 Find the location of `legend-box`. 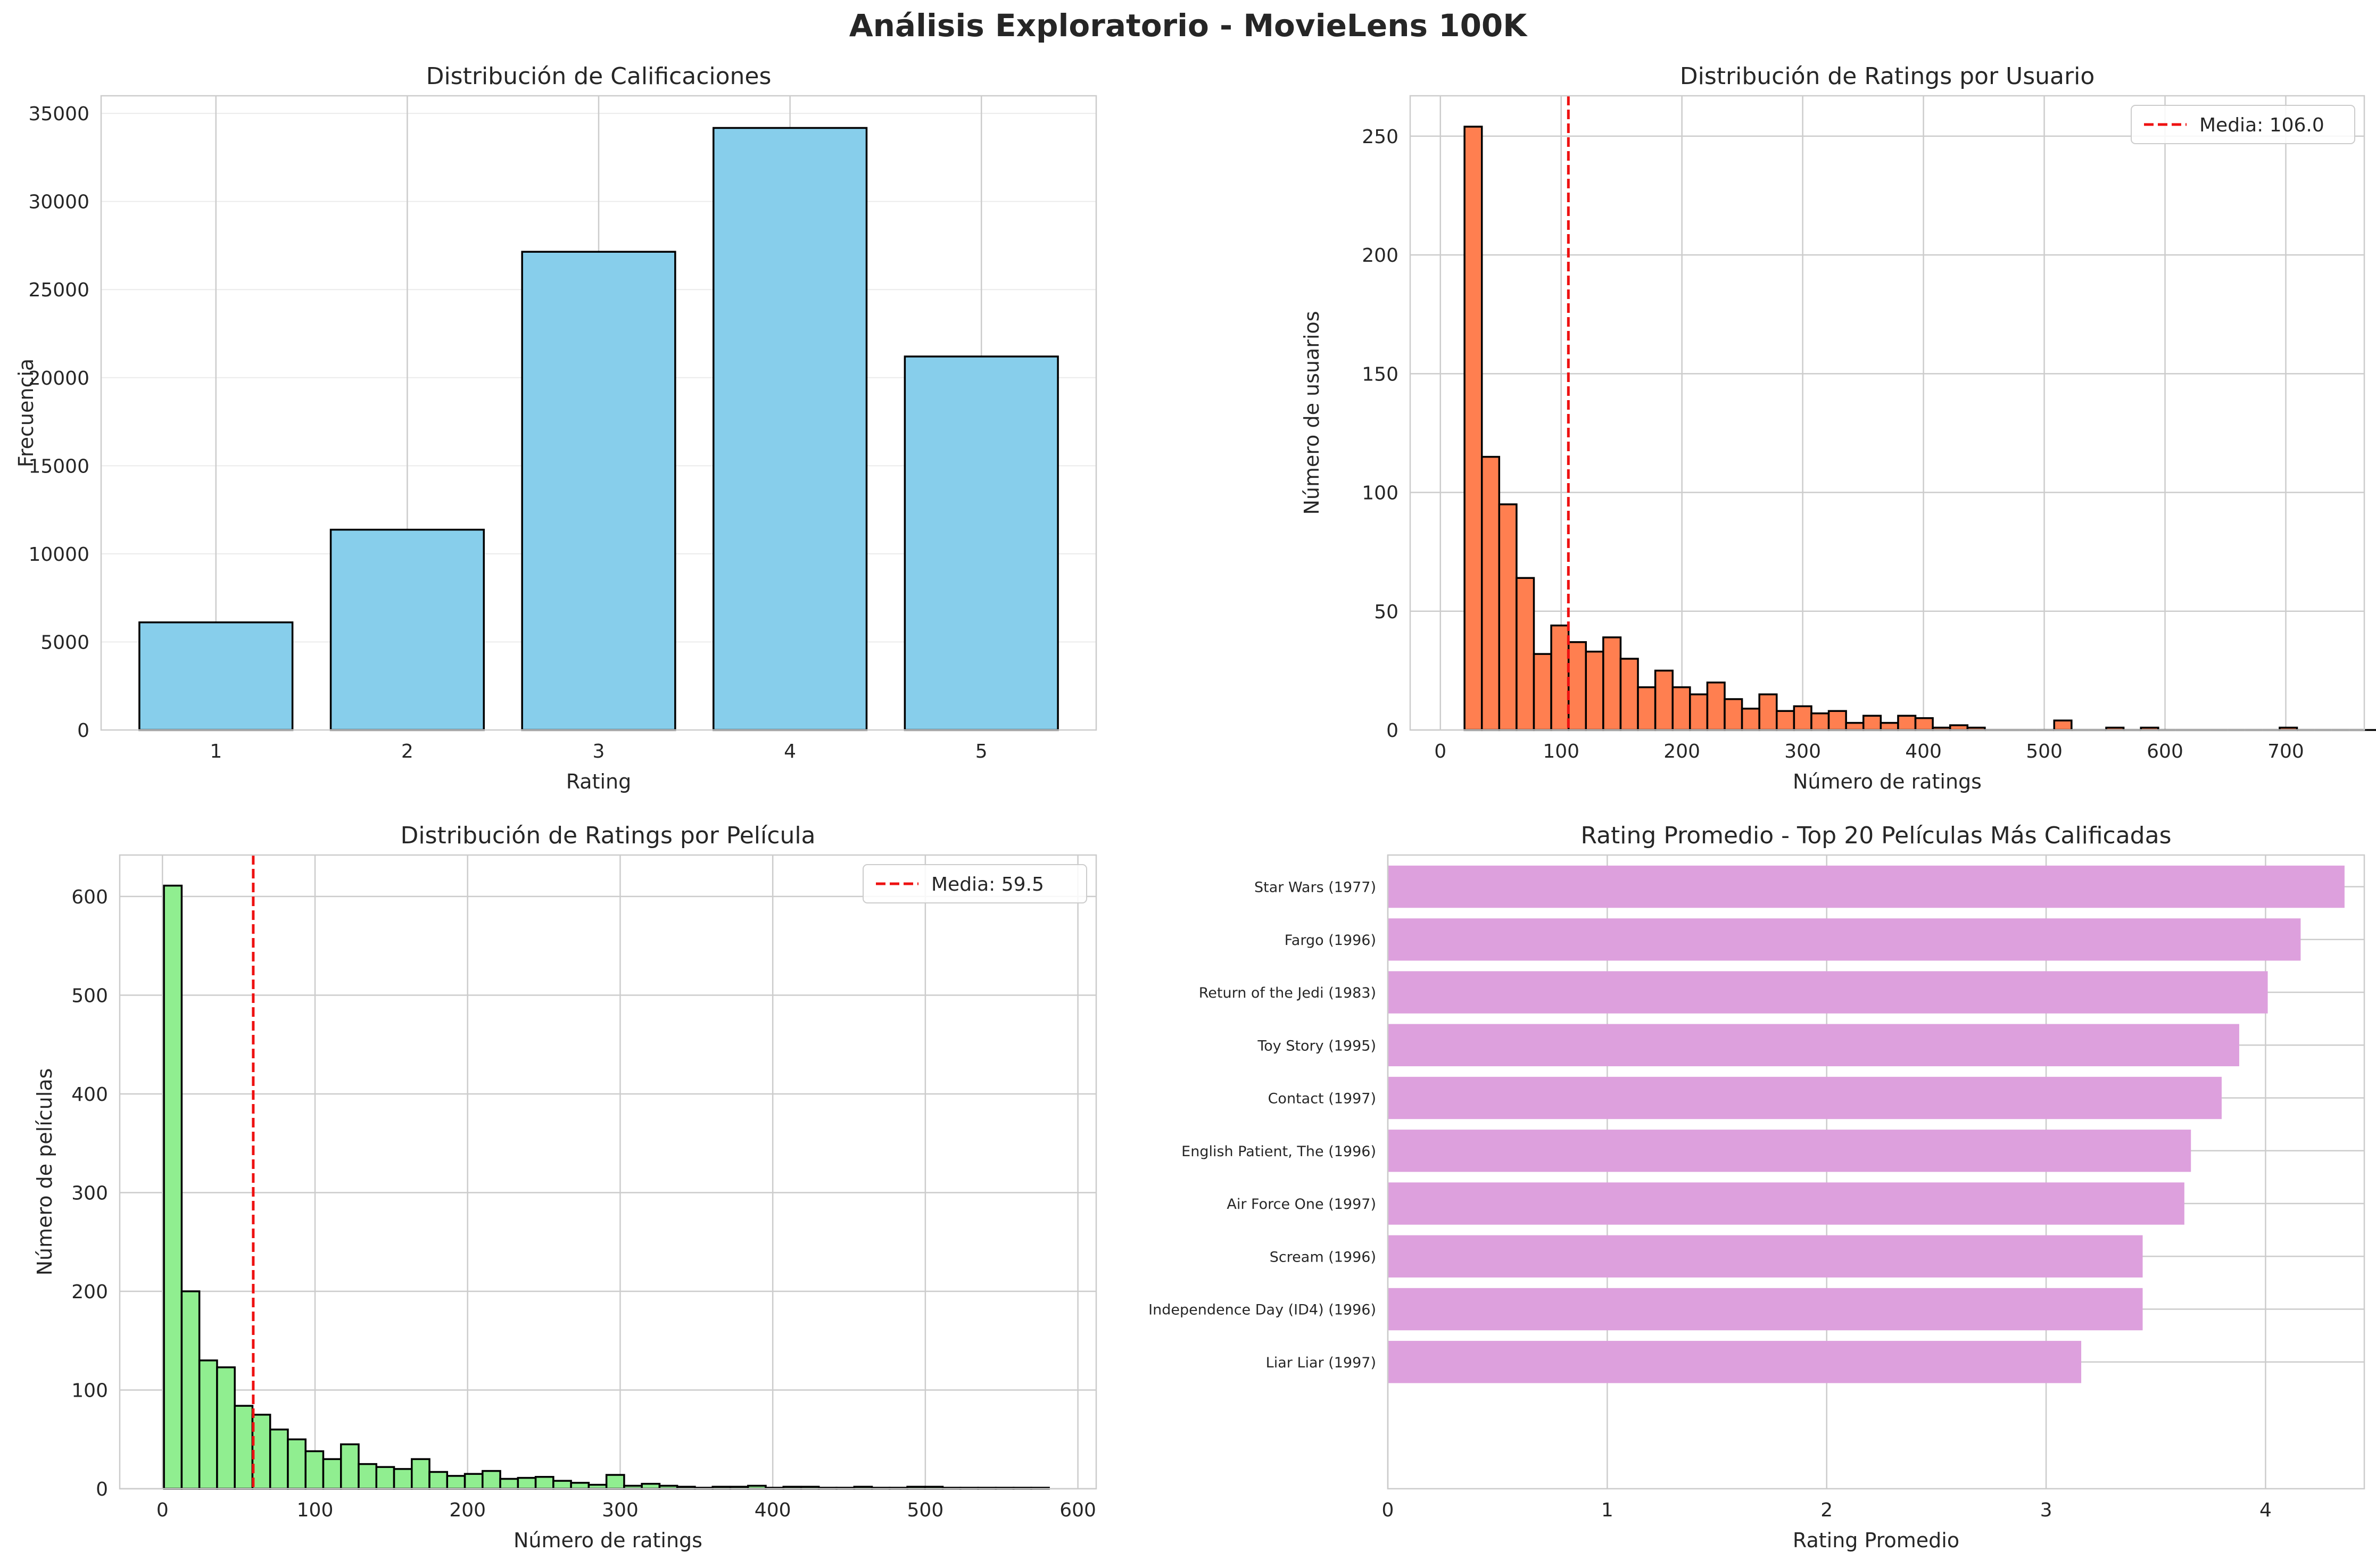

legend-box is located at coordinates (975, 884).